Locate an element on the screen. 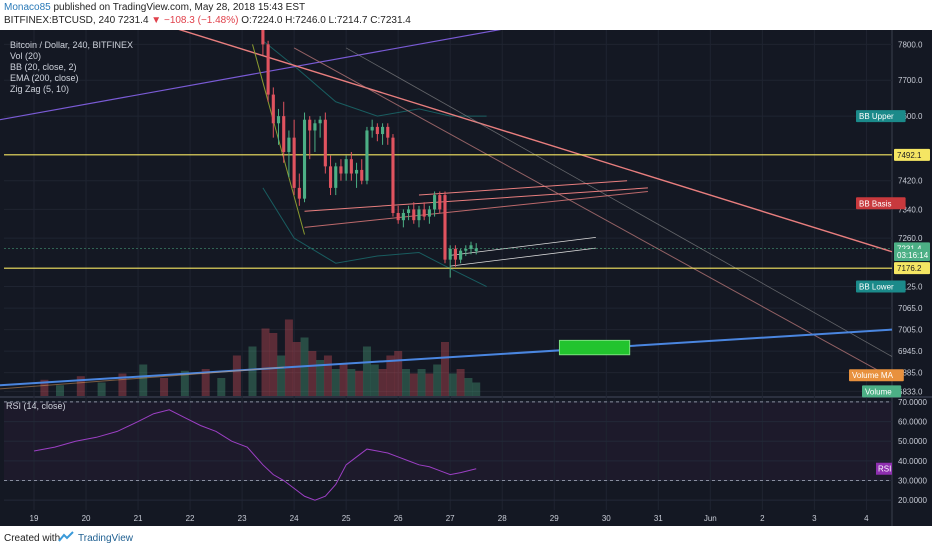 The image size is (932, 550). blue-support-line is located at coordinates (446, 357).